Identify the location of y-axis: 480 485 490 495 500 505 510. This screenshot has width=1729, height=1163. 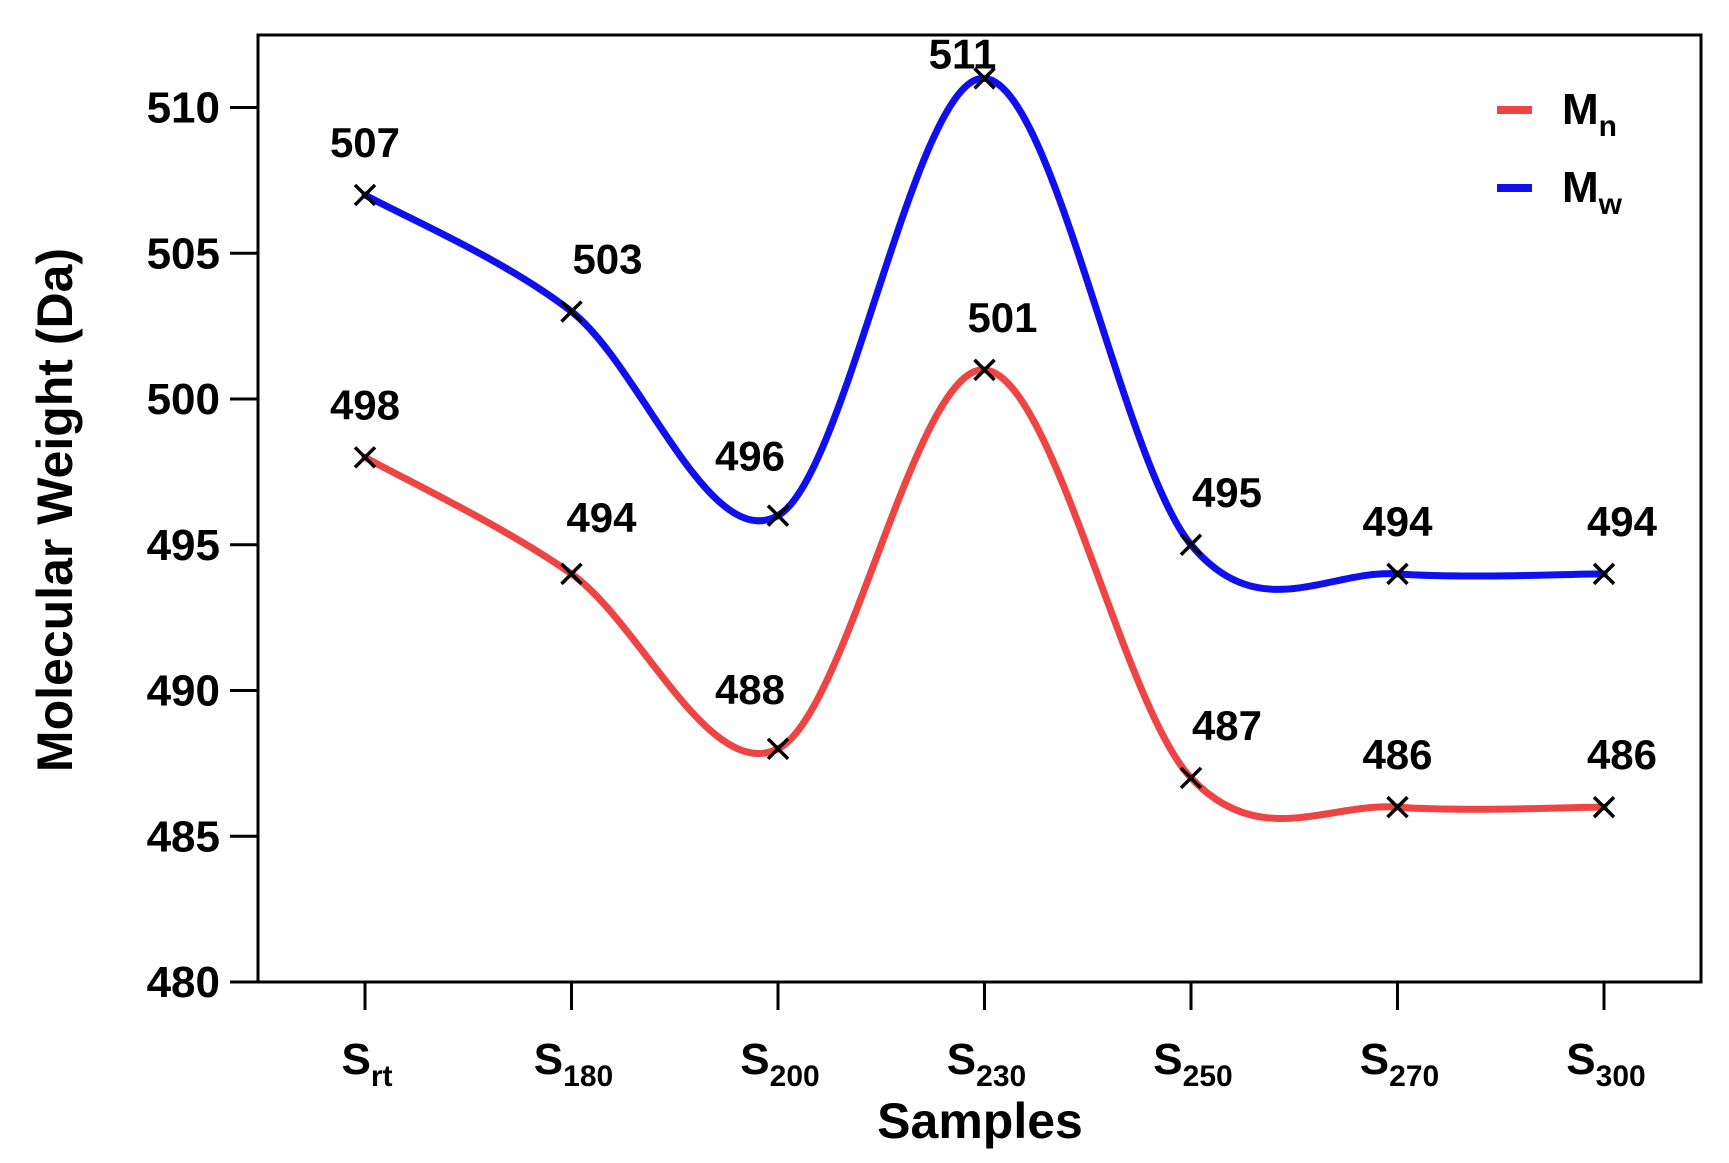
(202, 545).